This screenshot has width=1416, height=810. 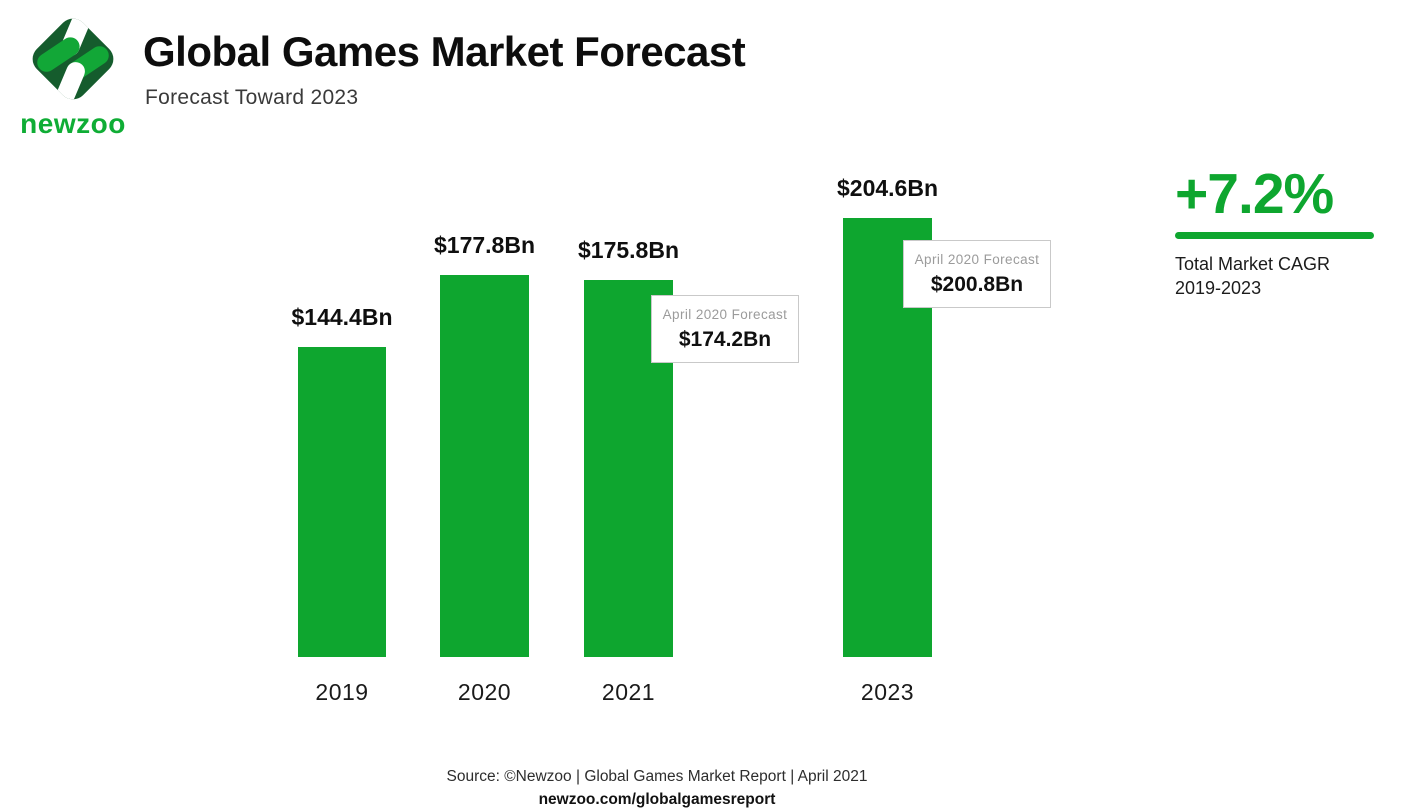 I want to click on bar-value-label-2023: $204.6Bn, so click(x=887, y=187).